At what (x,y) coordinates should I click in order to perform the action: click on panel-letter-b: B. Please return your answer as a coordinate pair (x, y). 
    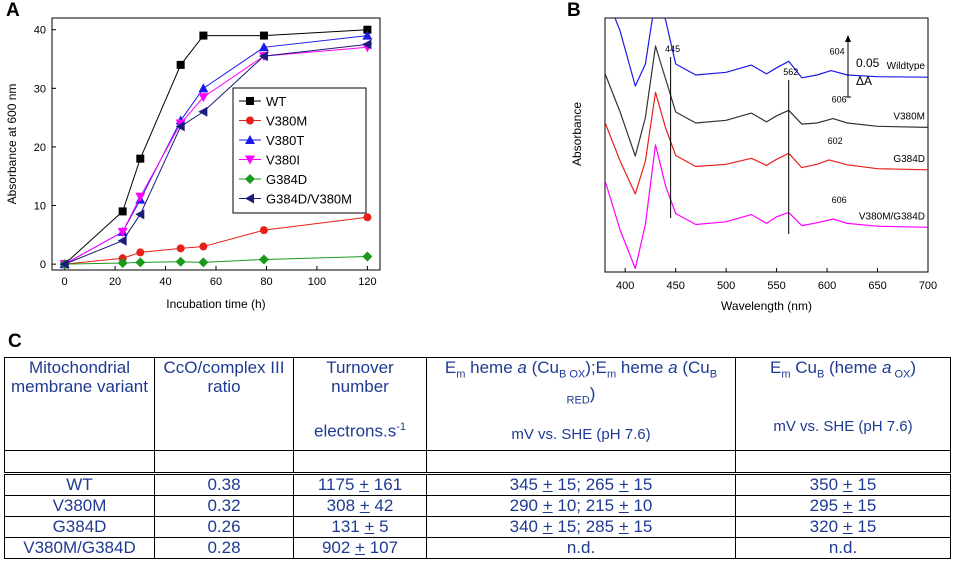
    Looking at the image, I should click on (574, 10).